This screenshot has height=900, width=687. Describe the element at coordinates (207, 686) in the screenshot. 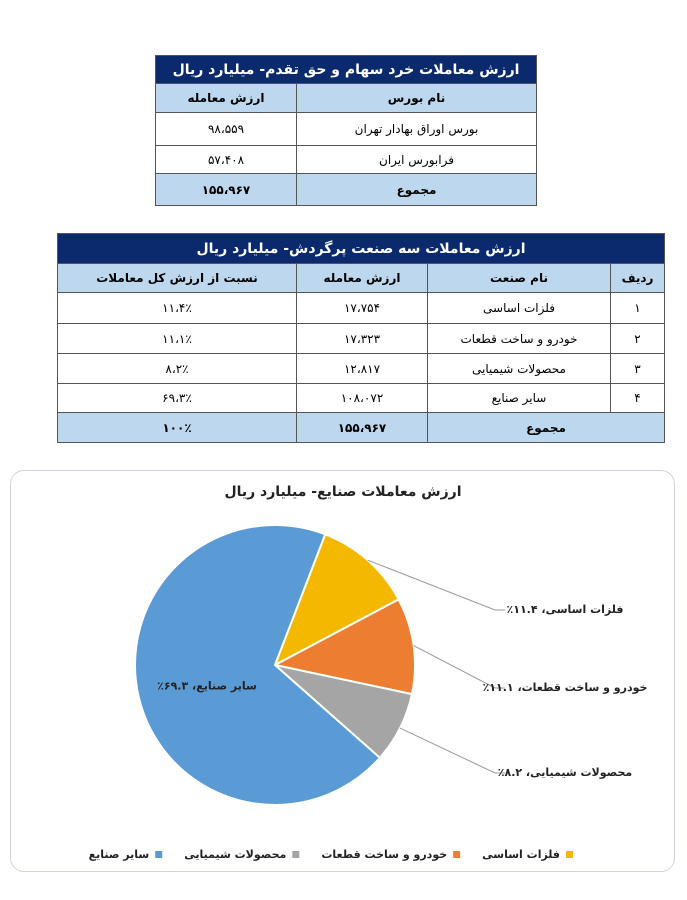

I see `data-label: سایر صنایع، ۶۹.۳٪` at that location.